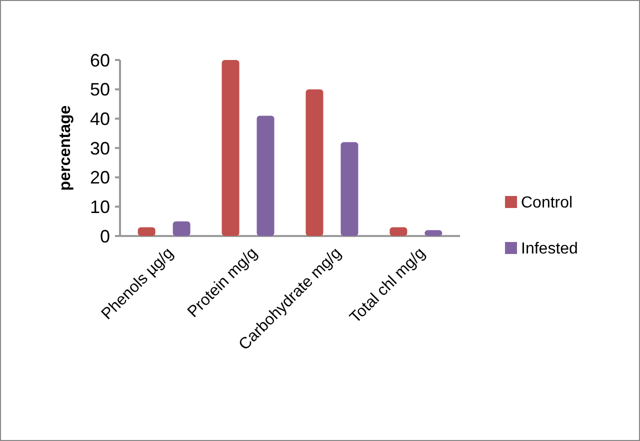  What do you see at coordinates (100, 60) in the screenshot?
I see `y-tick-label: 60` at bounding box center [100, 60].